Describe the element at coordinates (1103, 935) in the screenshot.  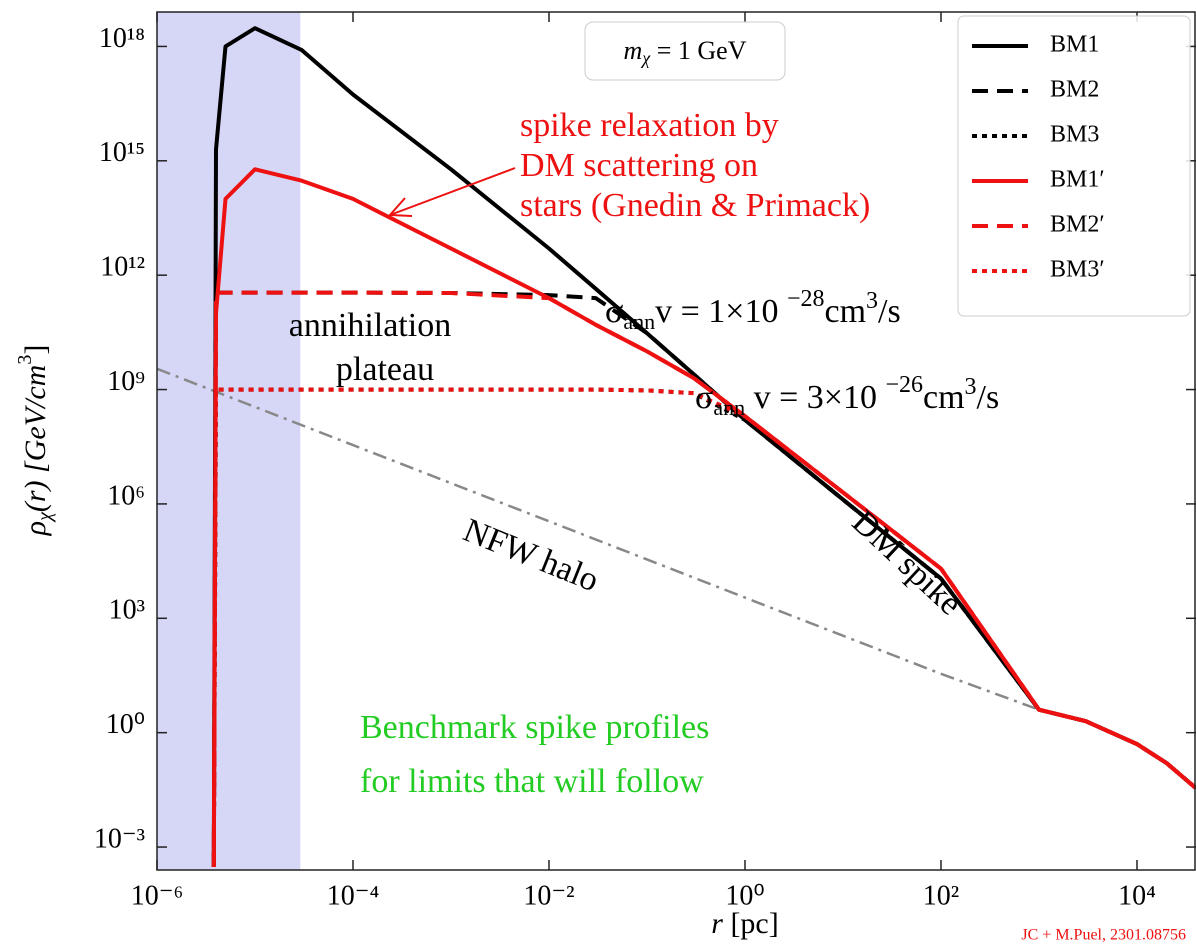
I see `credit: JC + M.Puel, 2301.08756` at that location.